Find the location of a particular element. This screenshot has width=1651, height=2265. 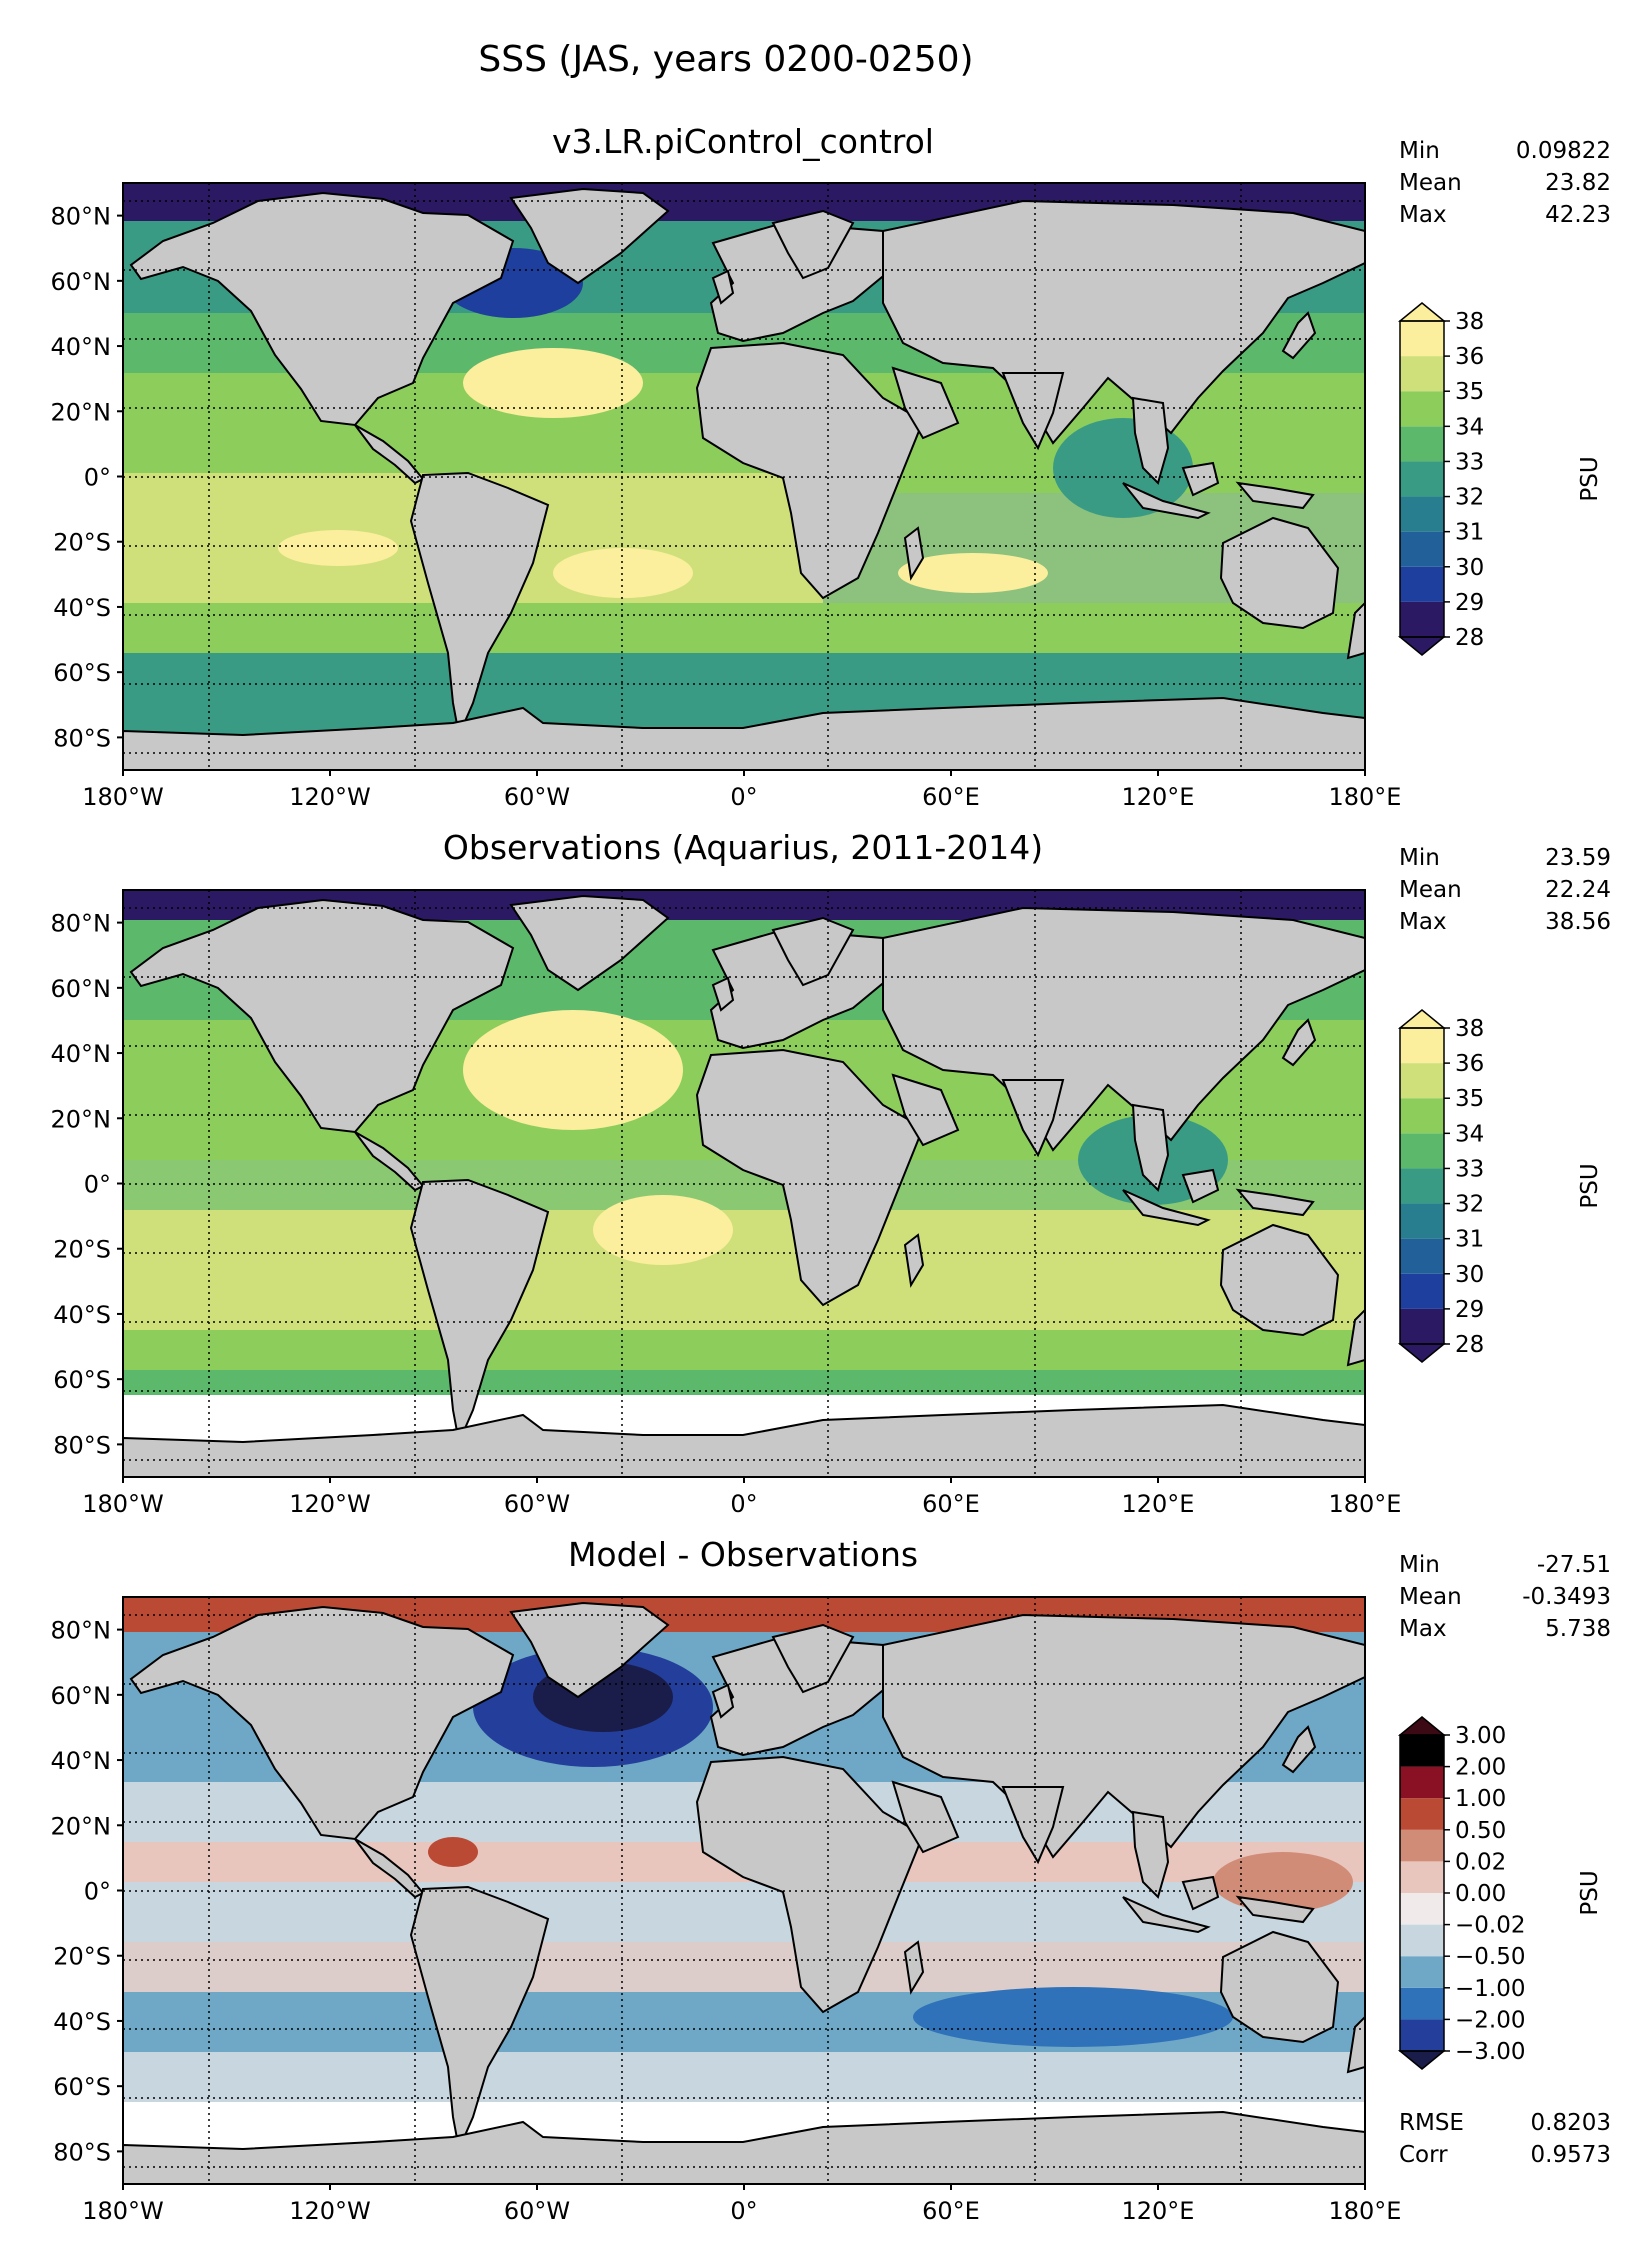

colorbar-tick-label: −1.00 is located at coordinates (1490, 1989).